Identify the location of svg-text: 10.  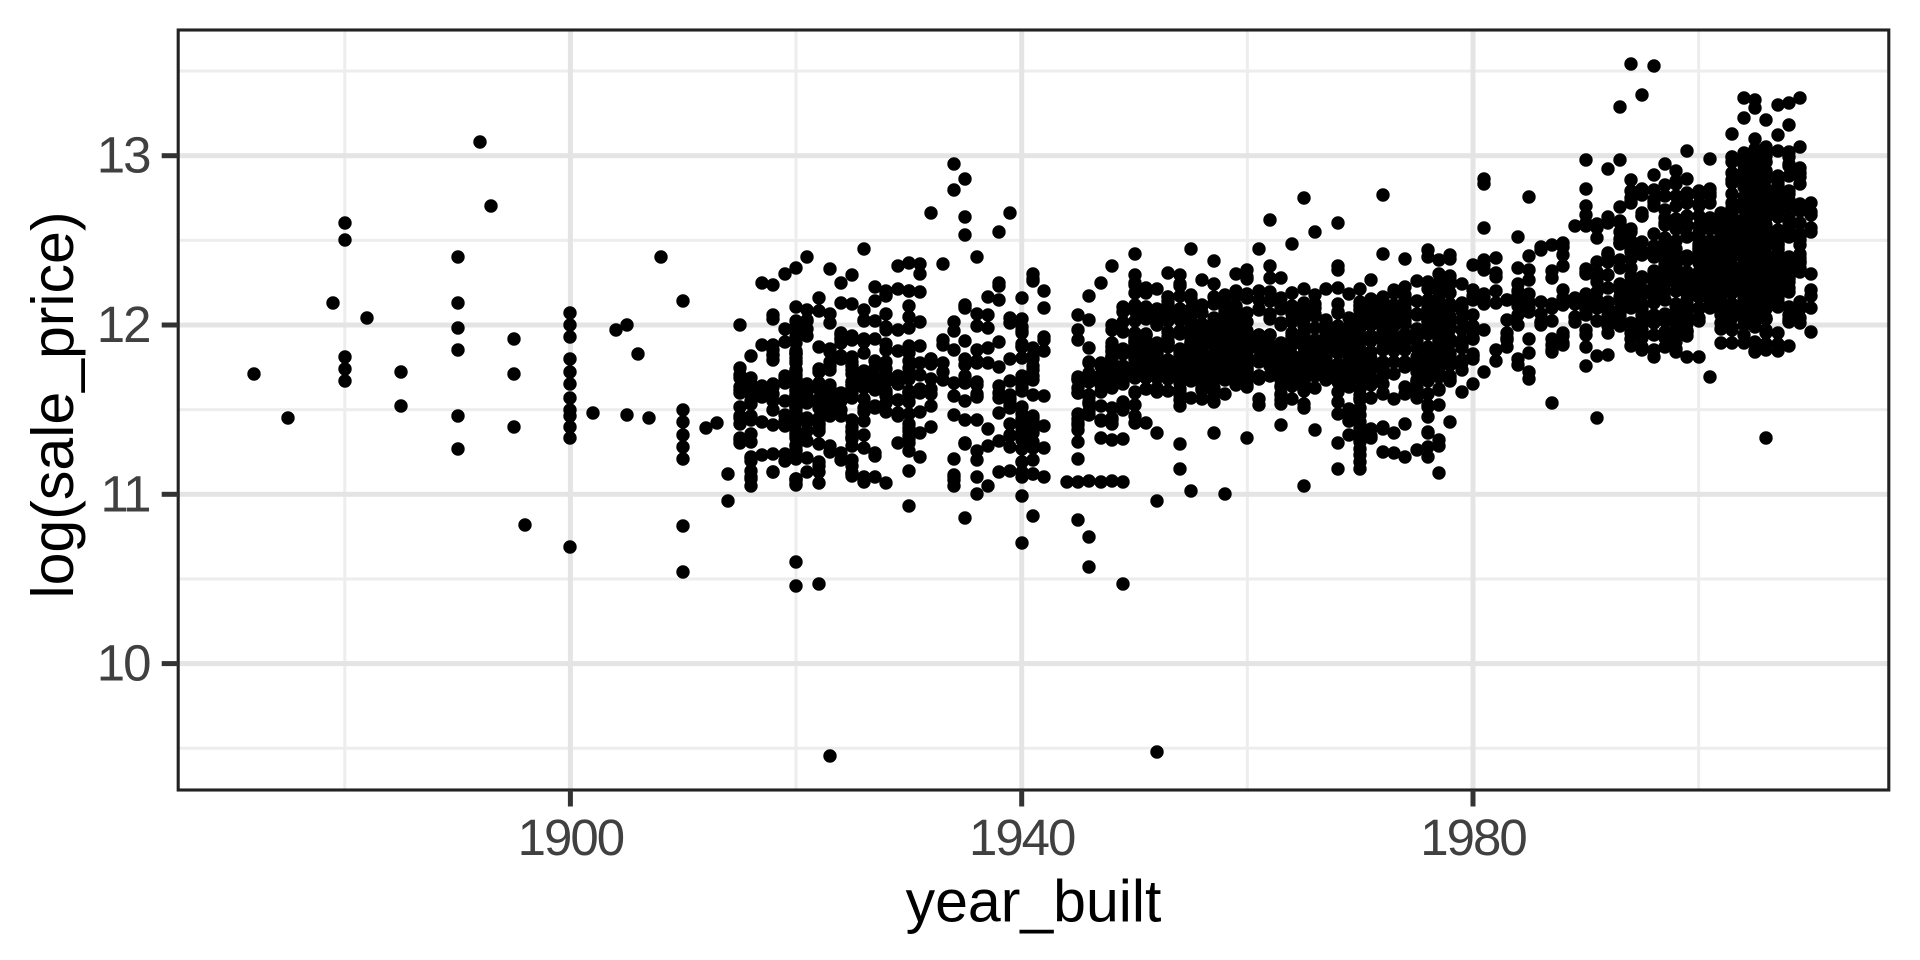
(123, 663).